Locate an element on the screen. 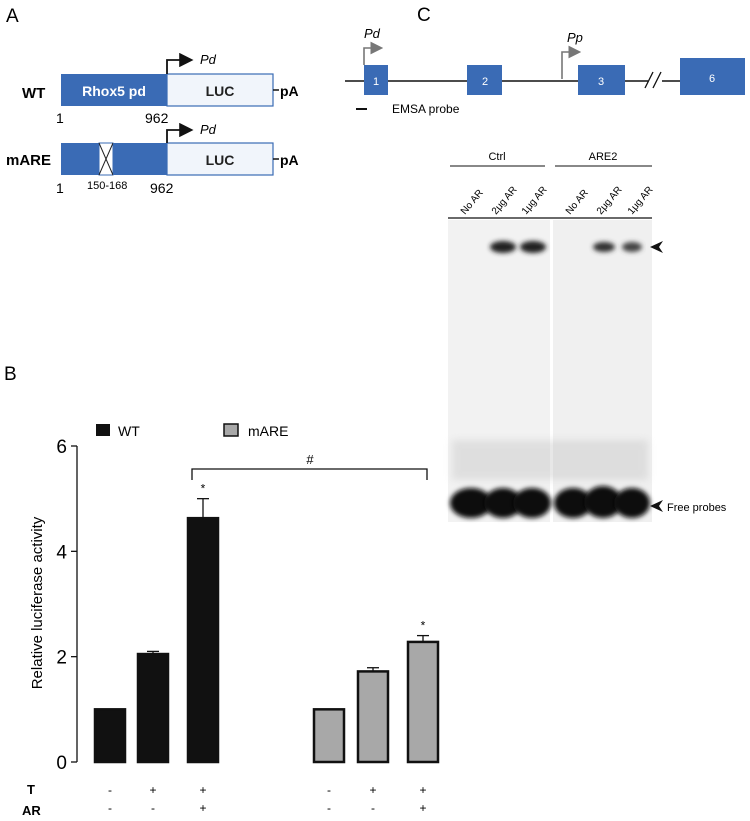 The height and width of the screenshot is (821, 750). probe-label: EMSA probe is located at coordinates (426, 109).